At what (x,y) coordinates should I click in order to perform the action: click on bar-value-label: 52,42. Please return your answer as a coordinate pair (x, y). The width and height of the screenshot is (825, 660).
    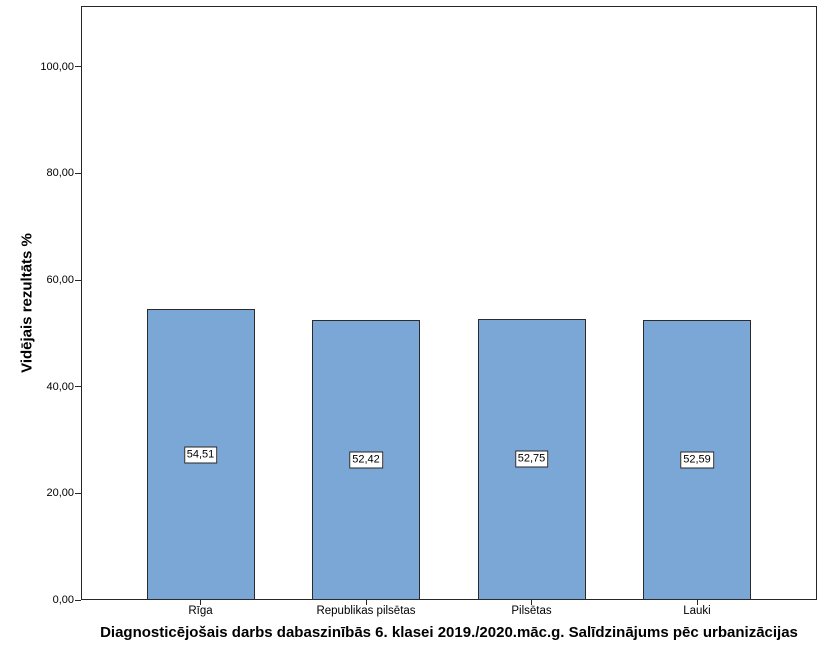
    Looking at the image, I should click on (366, 460).